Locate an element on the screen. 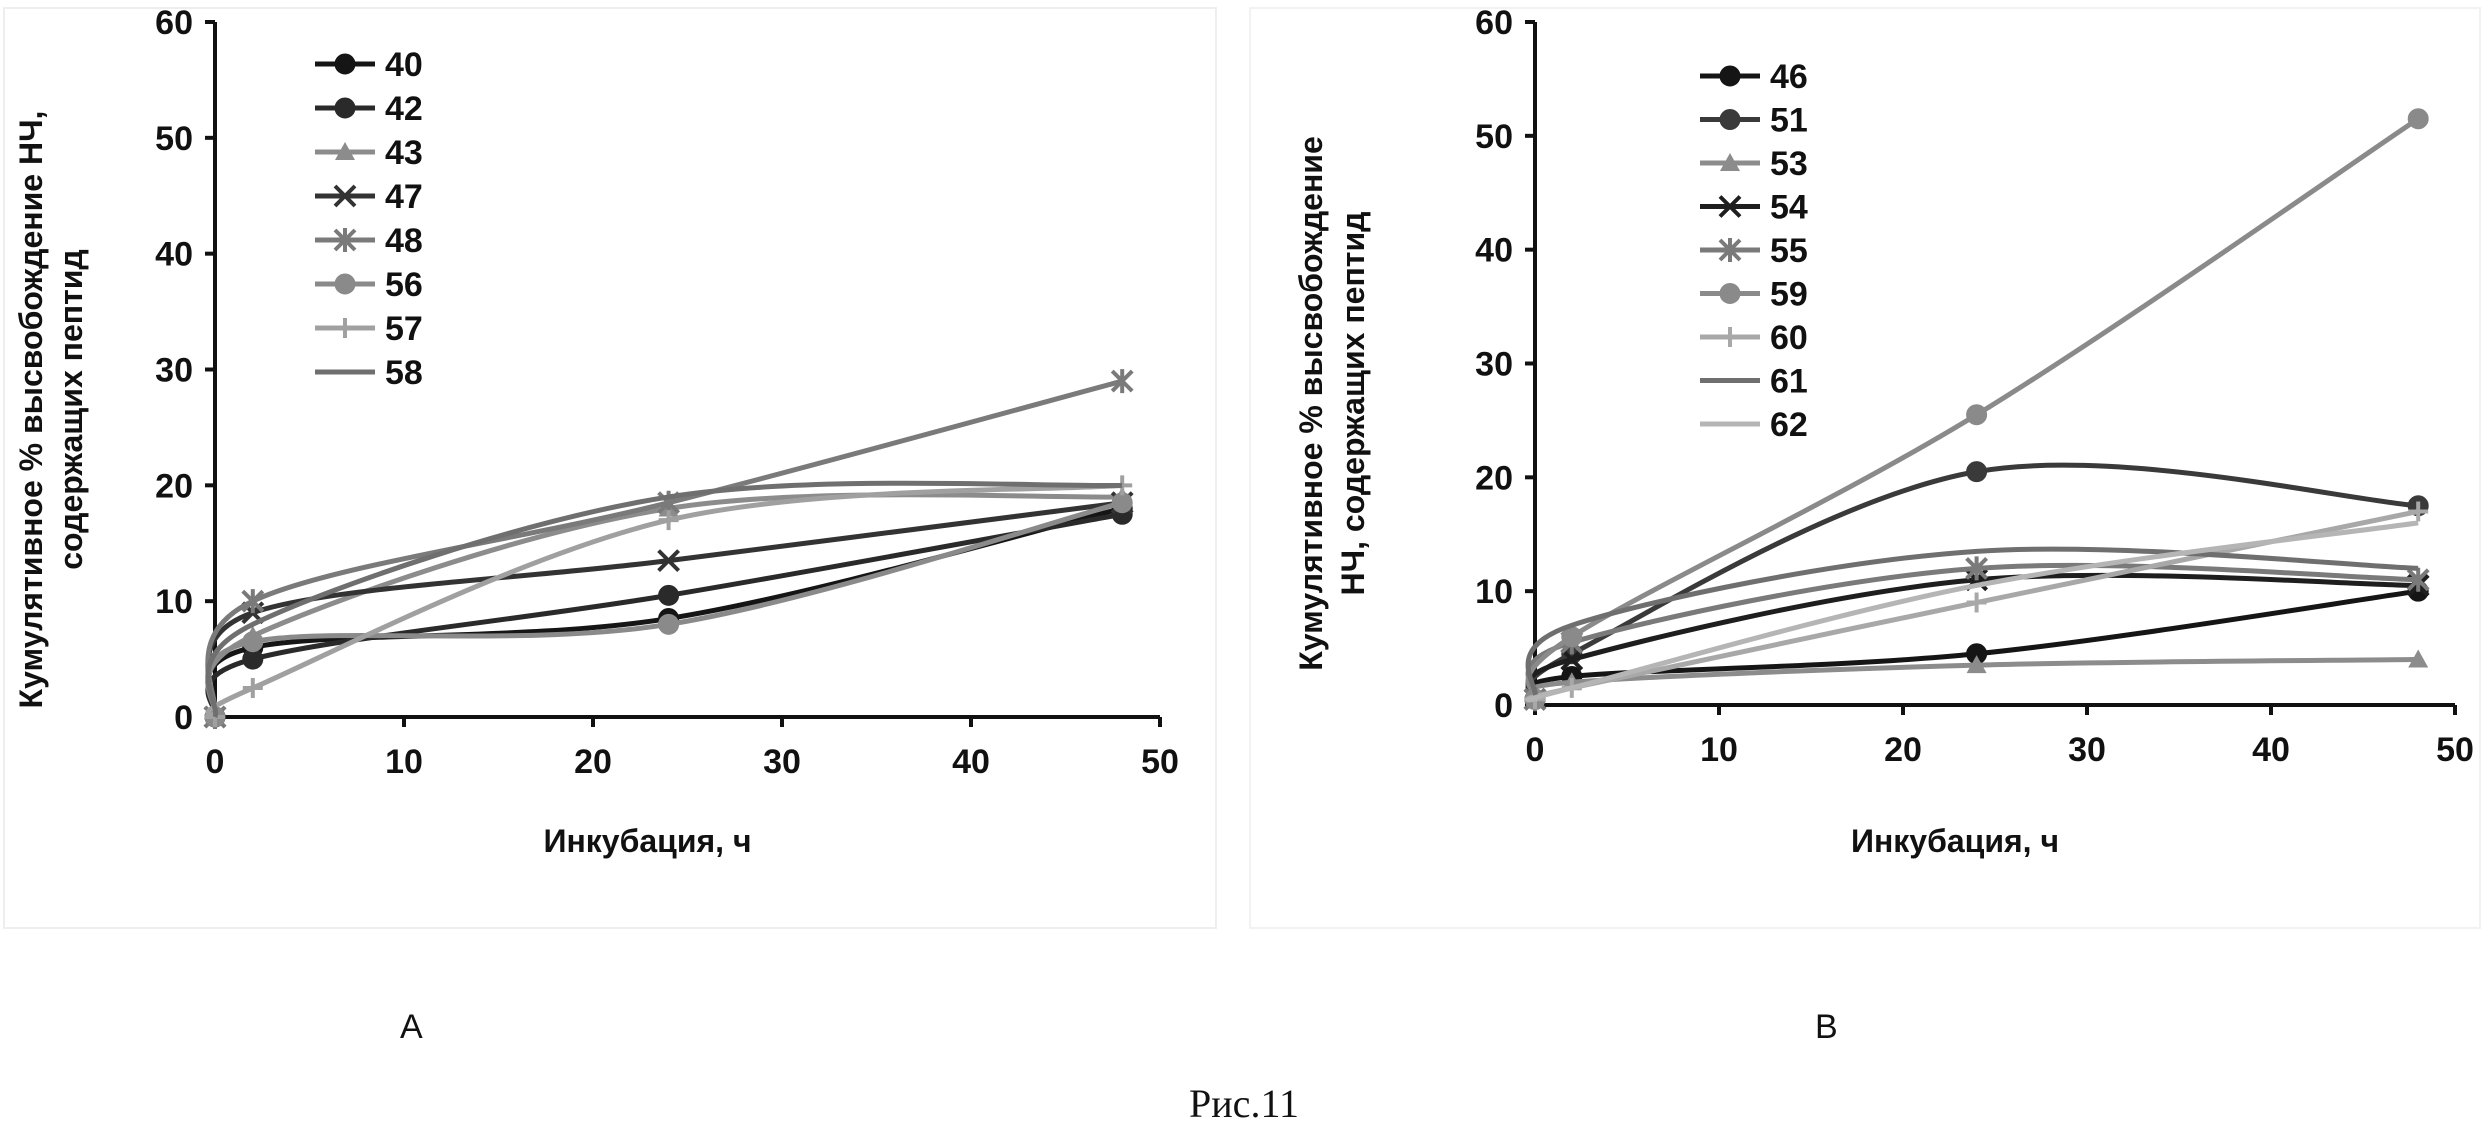  x-tick-label: 40 is located at coordinates (2271, 750).